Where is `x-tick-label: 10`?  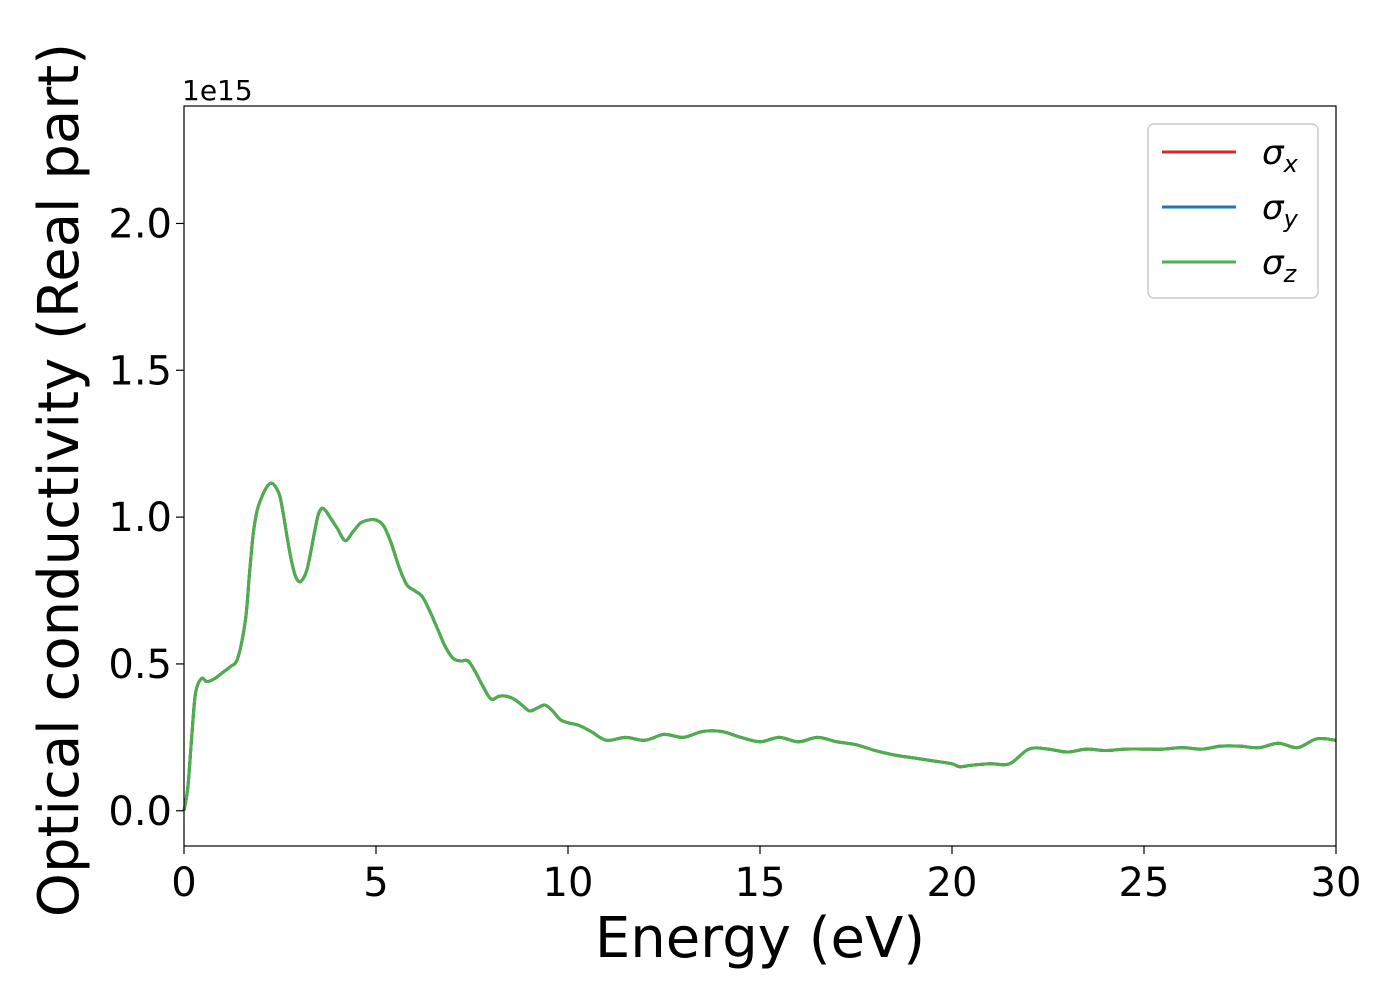 x-tick-label: 10 is located at coordinates (568, 883).